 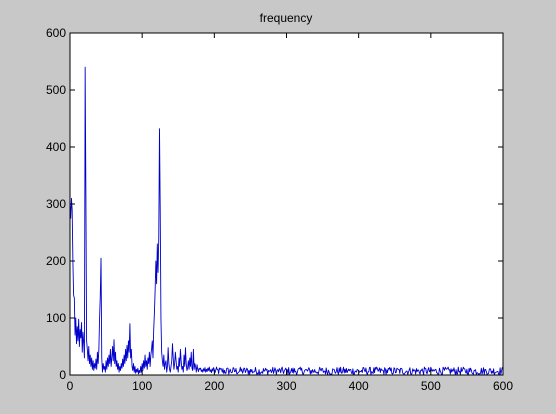 I want to click on y-tick-label: 0, so click(x=62, y=375).